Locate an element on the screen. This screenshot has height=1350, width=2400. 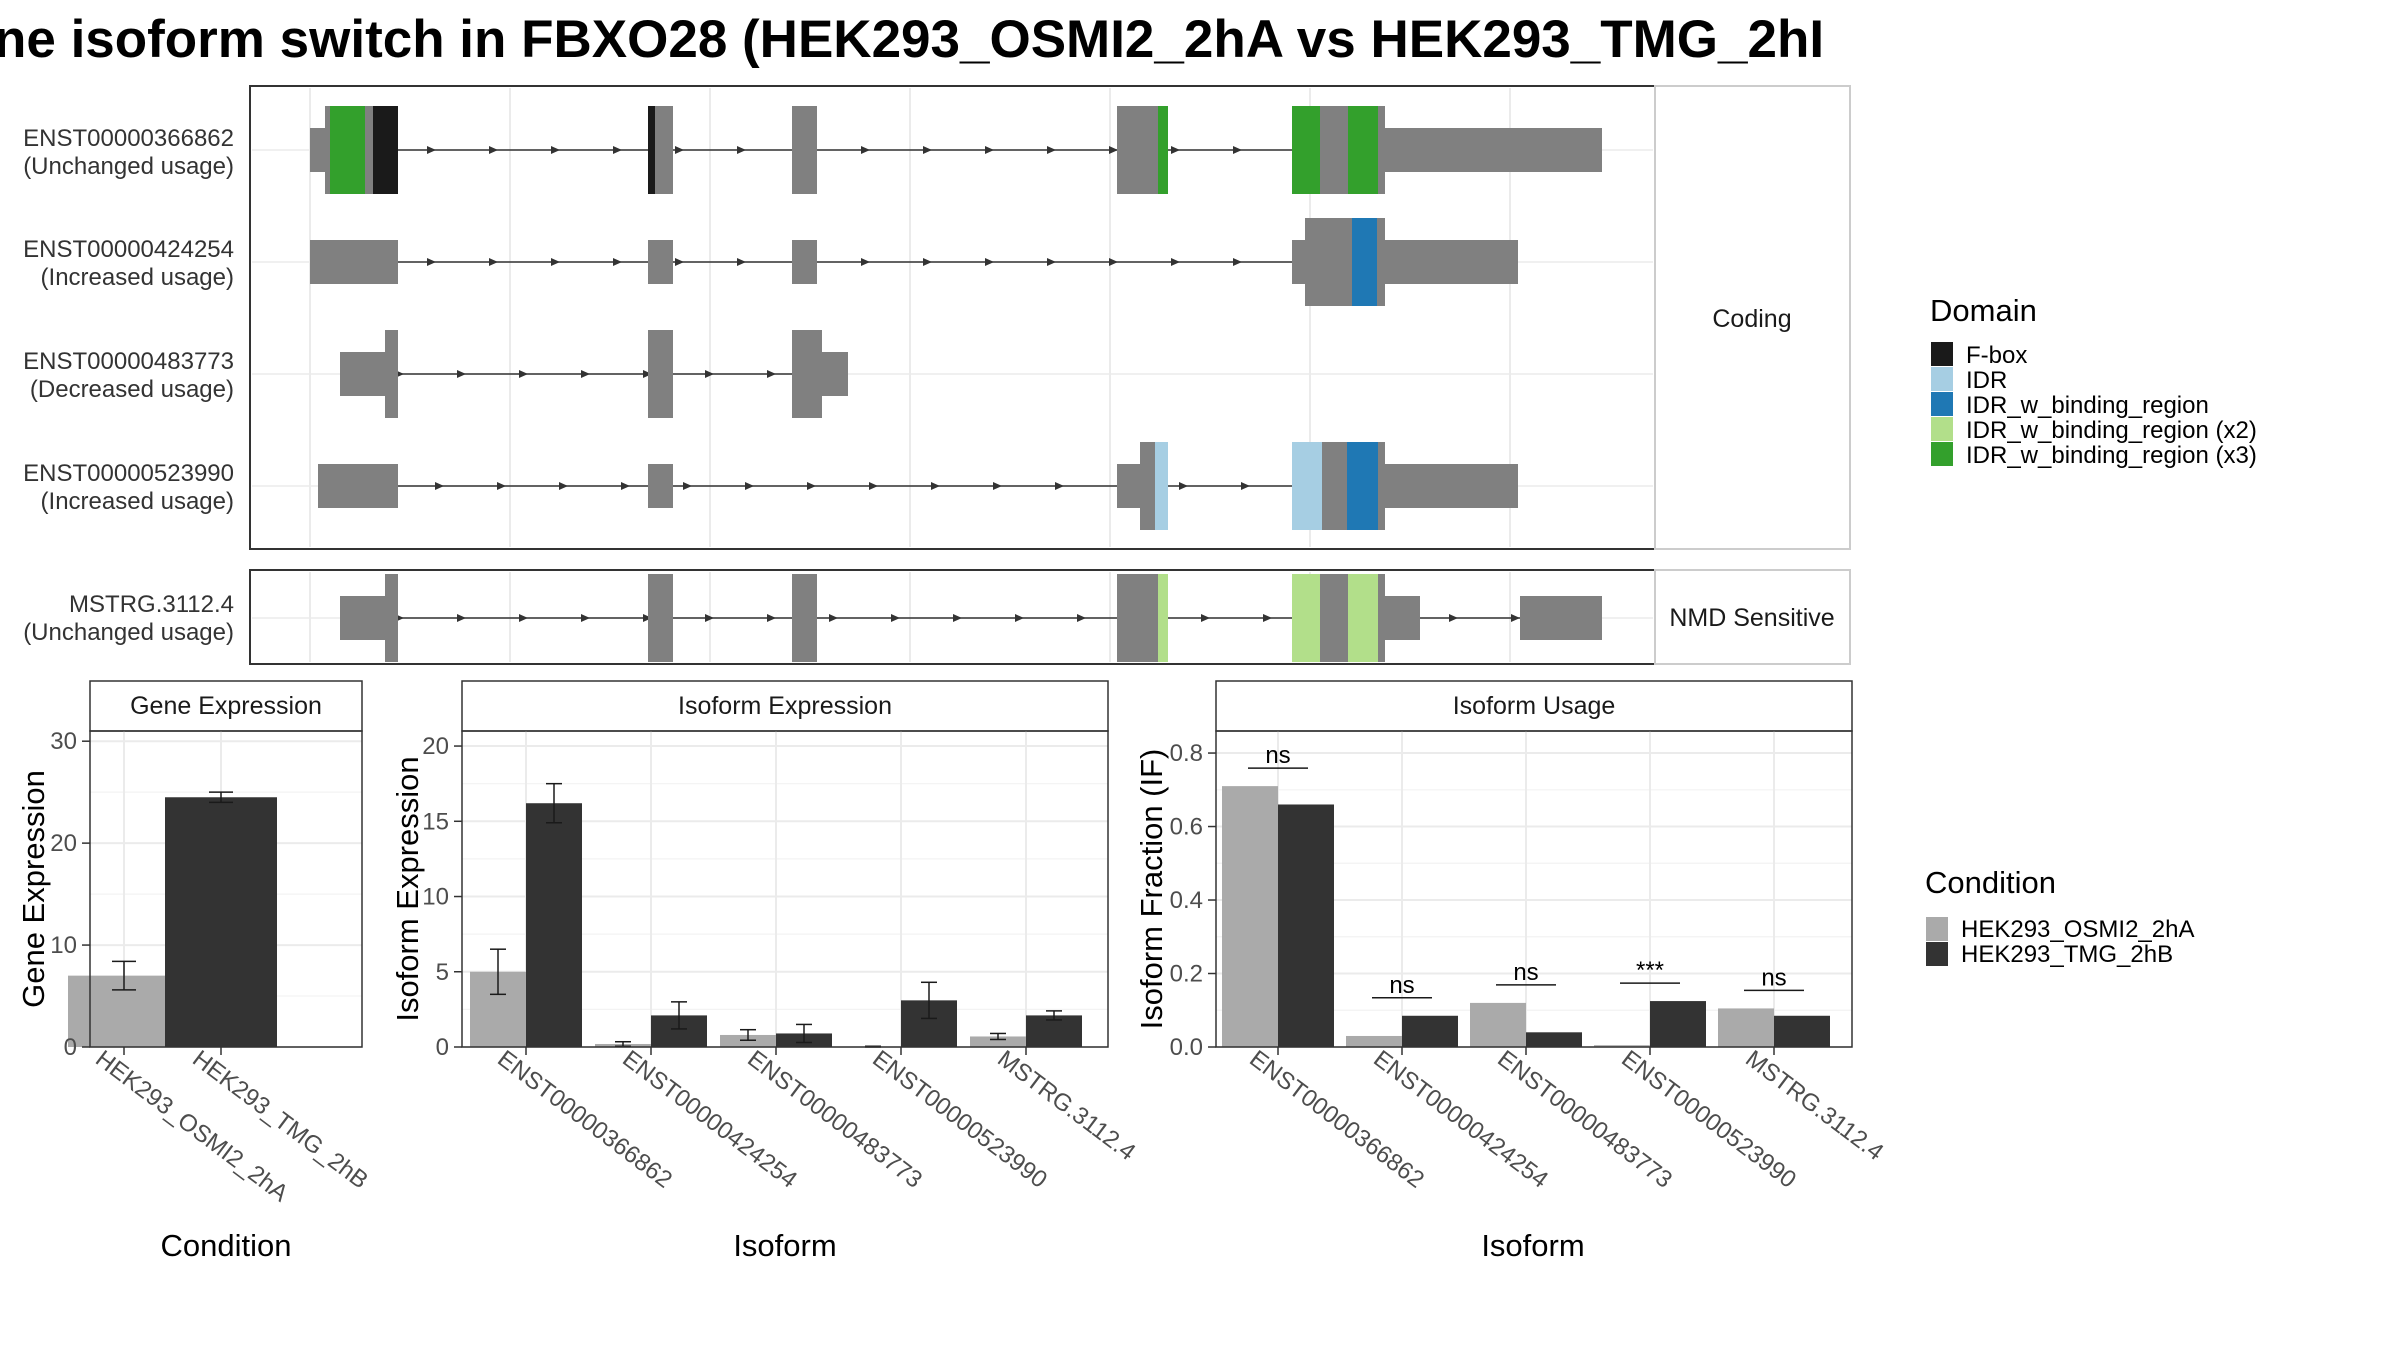
svg-text:ENST00000523990(Increased usag: ENST00000523990 (Increased usage) is located at coordinates (128, 487).